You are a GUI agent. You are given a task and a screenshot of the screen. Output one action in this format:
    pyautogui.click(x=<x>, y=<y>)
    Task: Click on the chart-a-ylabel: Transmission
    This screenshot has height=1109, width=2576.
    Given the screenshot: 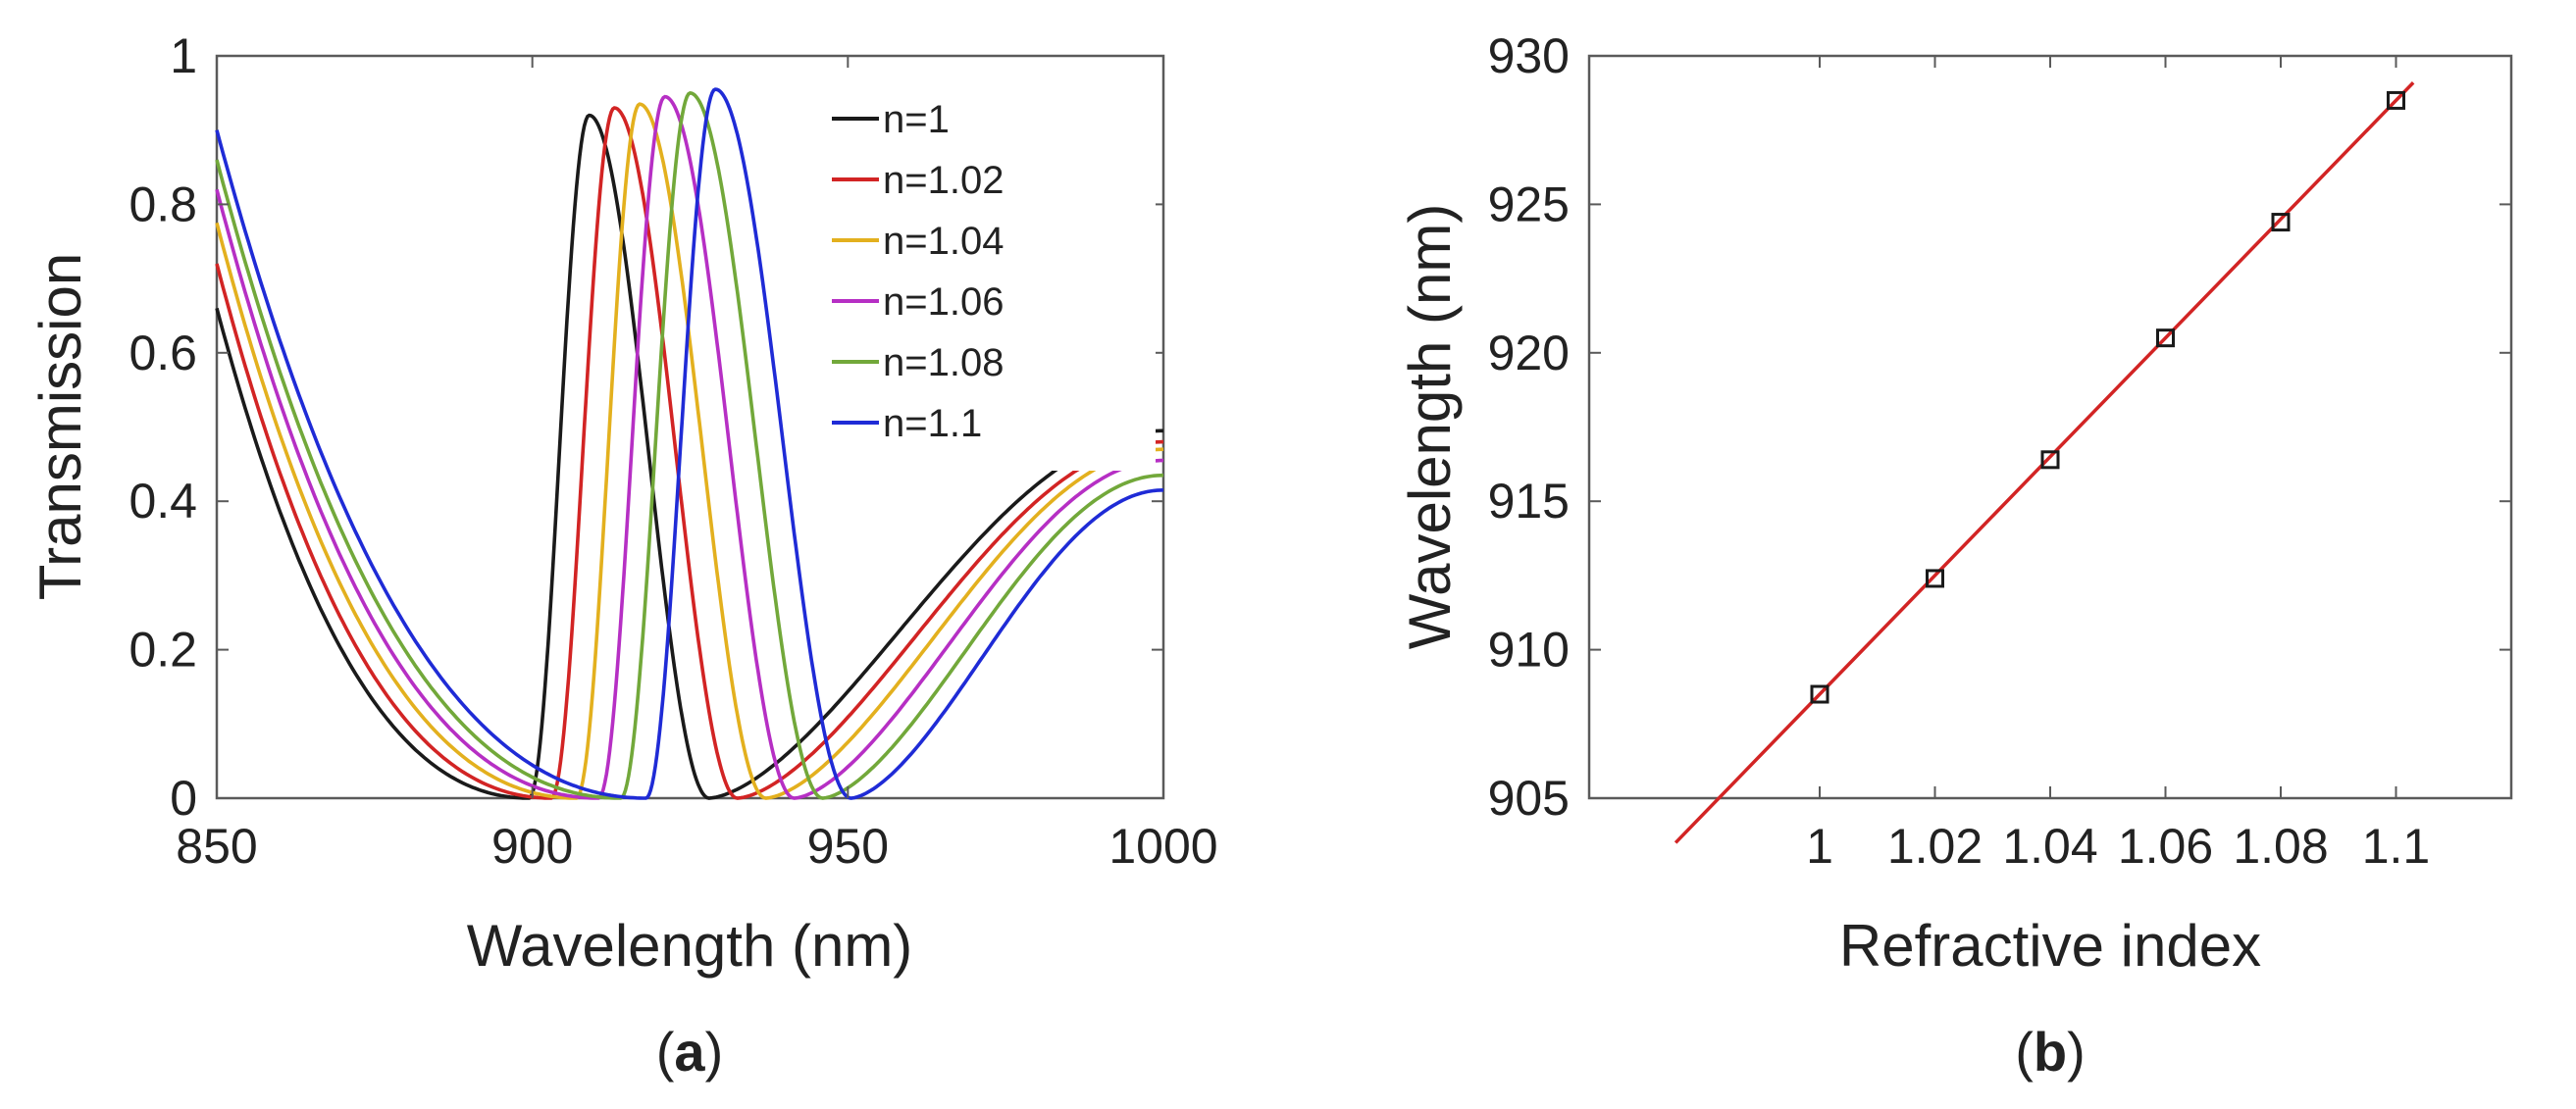 What is the action you would take?
    pyautogui.click(x=60, y=427)
    